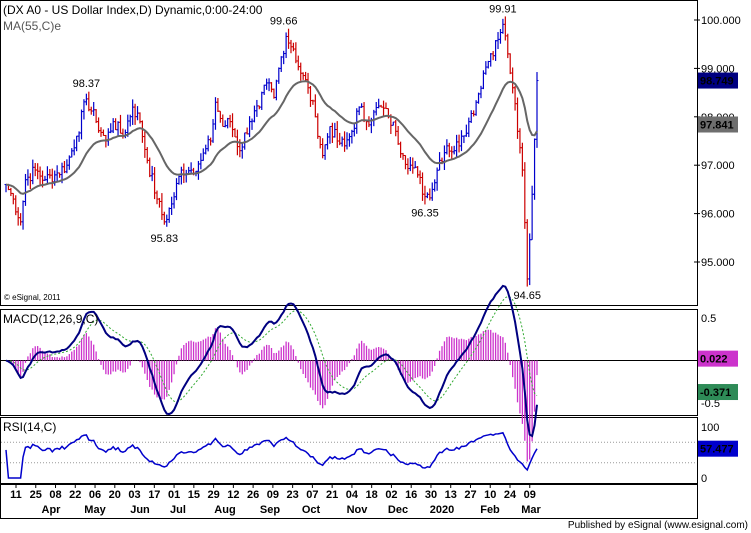  I want to click on x-month-label: Aug, so click(224, 510).